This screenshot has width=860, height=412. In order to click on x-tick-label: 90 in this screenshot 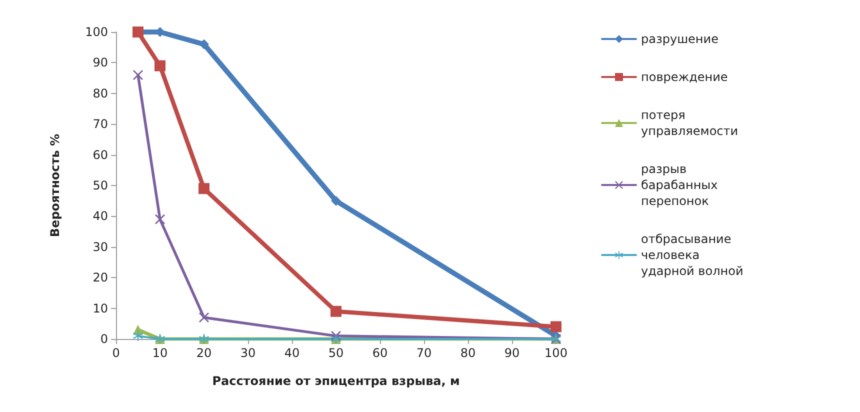, I will do `click(512, 353)`.